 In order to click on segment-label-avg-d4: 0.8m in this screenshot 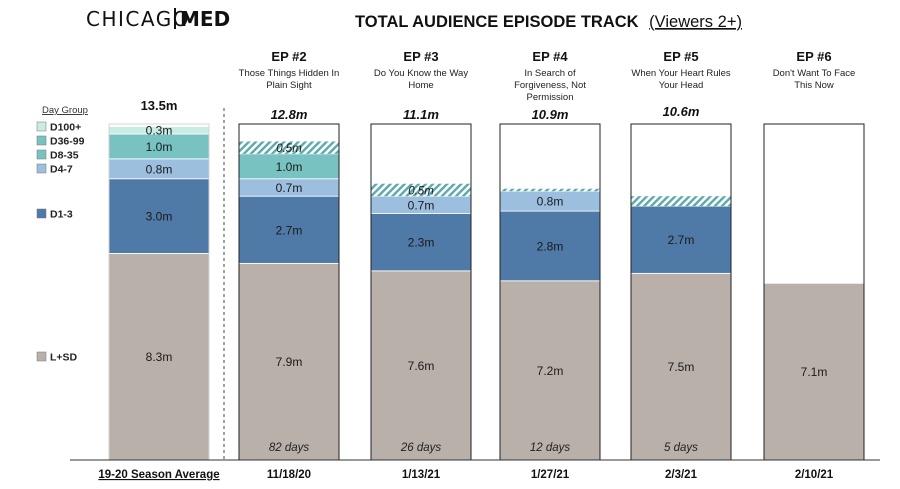, I will do `click(159, 169)`.